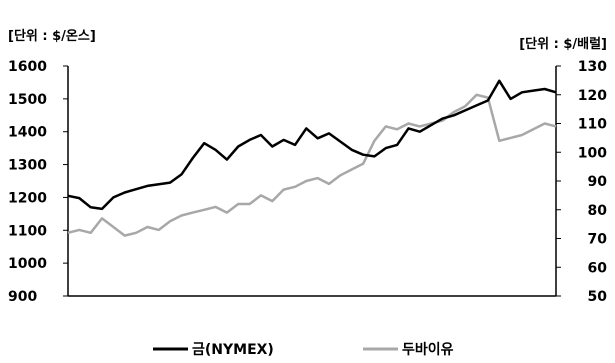 Image resolution: width=615 pixels, height=363 pixels. I want to click on left-tick-label: 1100, so click(27, 231).